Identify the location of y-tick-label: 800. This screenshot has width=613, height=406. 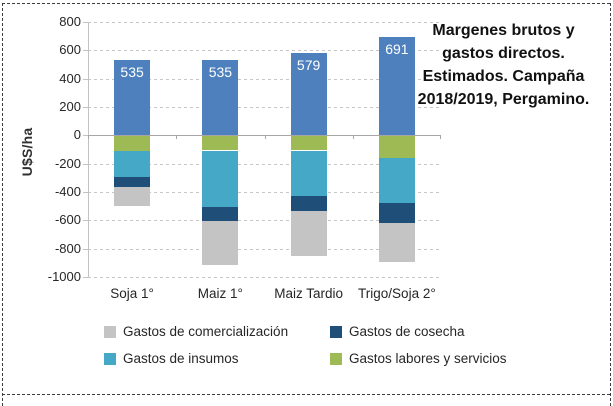
(70, 21).